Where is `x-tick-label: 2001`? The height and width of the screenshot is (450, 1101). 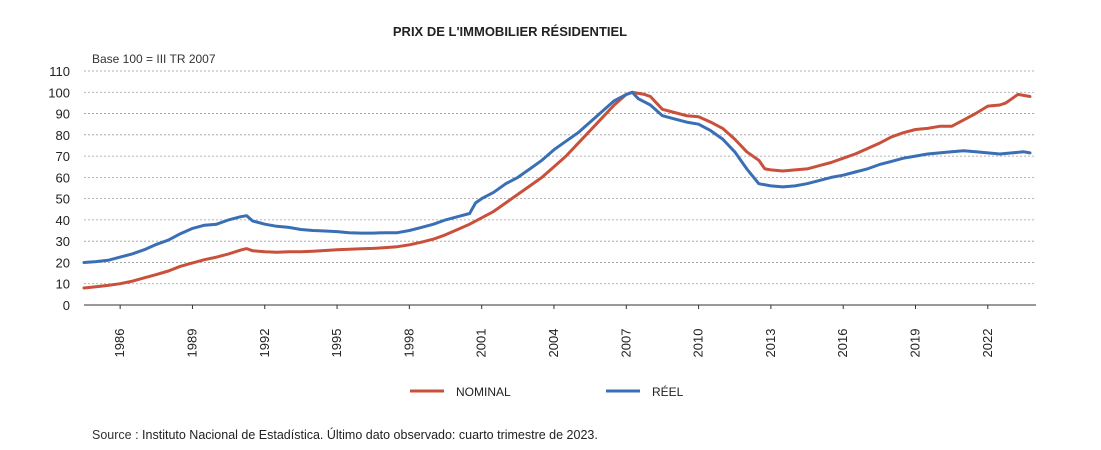 x-tick-label: 2001 is located at coordinates (481, 343).